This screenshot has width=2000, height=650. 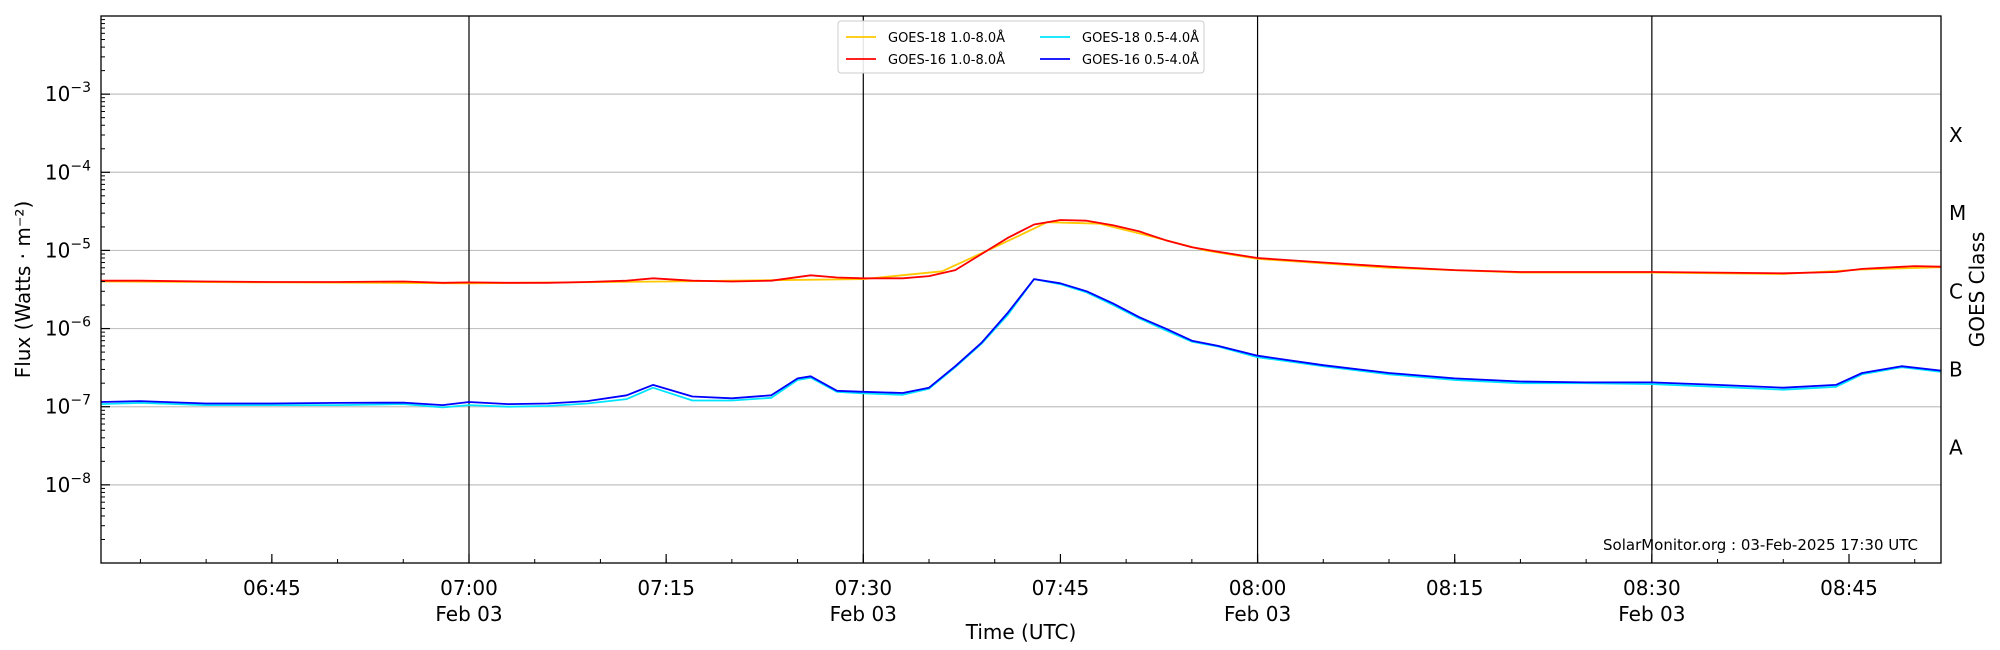 What do you see at coordinates (77, 279) in the screenshot?
I see `y-ticks: 10⁻⁸ 10⁻⁷ 10⁻⁶ 10⁻⁵ 10⁻⁴ 10⁻³` at bounding box center [77, 279].